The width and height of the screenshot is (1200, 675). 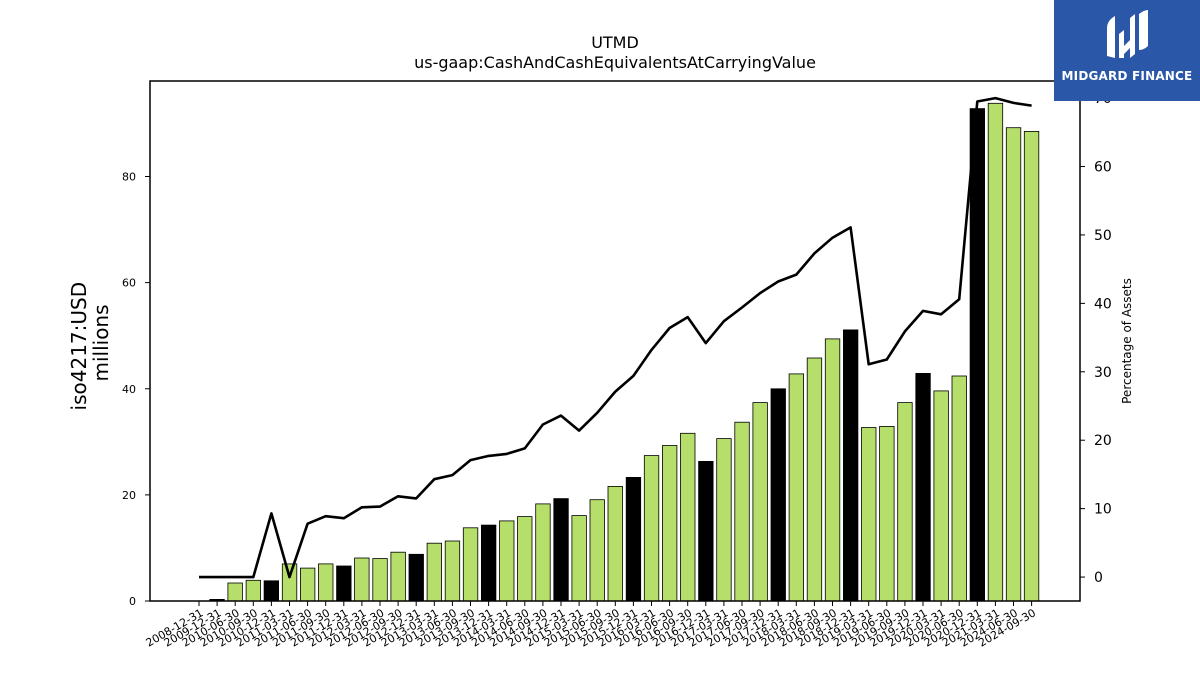 I want to click on y2-tick-label: 60, so click(x=1103, y=168).